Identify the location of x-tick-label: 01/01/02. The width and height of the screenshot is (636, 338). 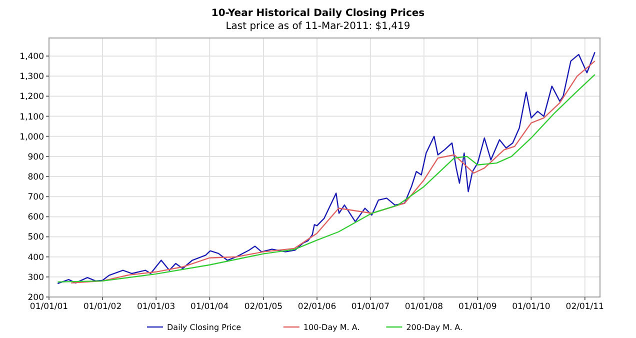
(102, 307).